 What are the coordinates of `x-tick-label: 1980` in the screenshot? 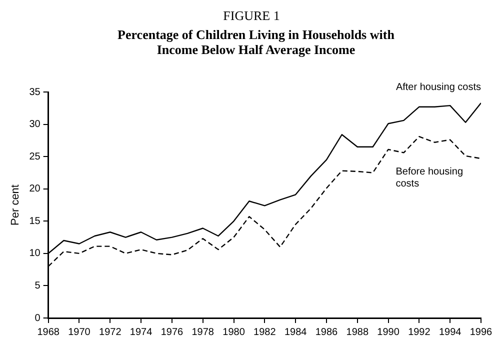 It's located at (234, 332).